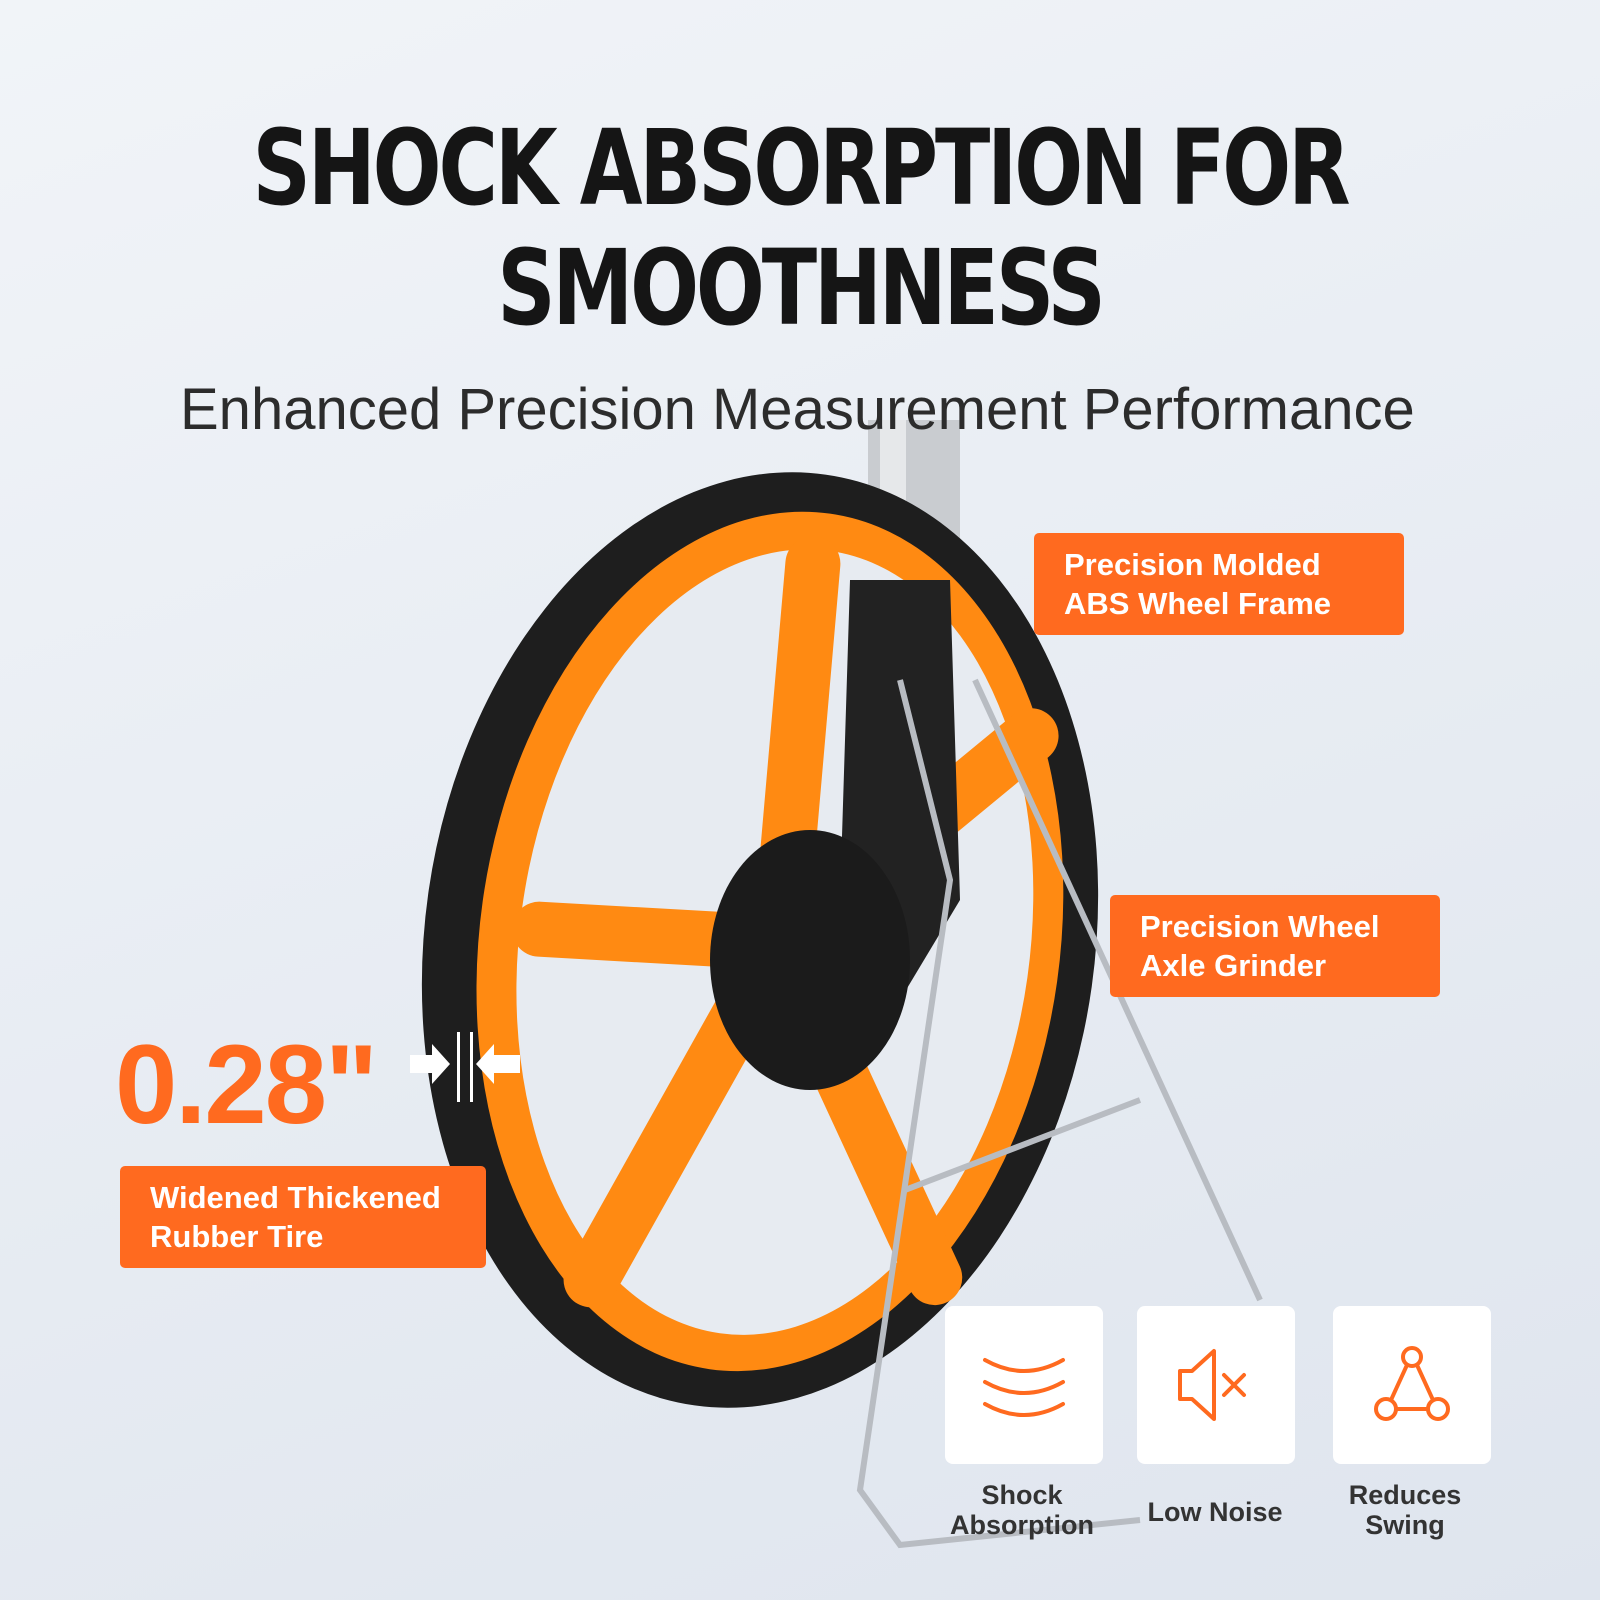  What do you see at coordinates (1198, 603) in the screenshot?
I see `callout-line: ABS Wheel Frame` at bounding box center [1198, 603].